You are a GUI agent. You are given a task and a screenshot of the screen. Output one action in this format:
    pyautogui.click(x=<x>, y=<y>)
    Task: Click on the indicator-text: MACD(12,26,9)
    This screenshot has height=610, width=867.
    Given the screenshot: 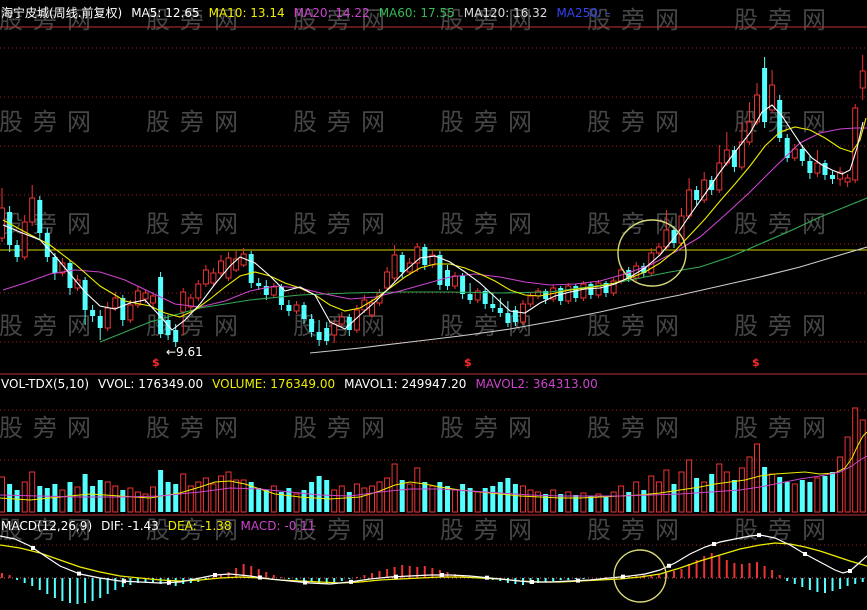 What is the action you would take?
    pyautogui.click(x=47, y=526)
    